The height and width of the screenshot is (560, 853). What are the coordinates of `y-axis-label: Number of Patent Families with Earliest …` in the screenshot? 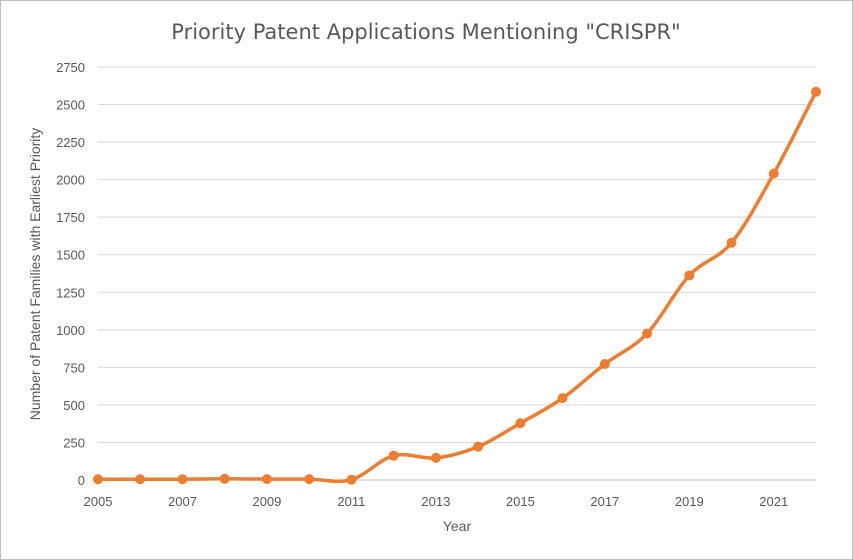 It's located at (35, 274).